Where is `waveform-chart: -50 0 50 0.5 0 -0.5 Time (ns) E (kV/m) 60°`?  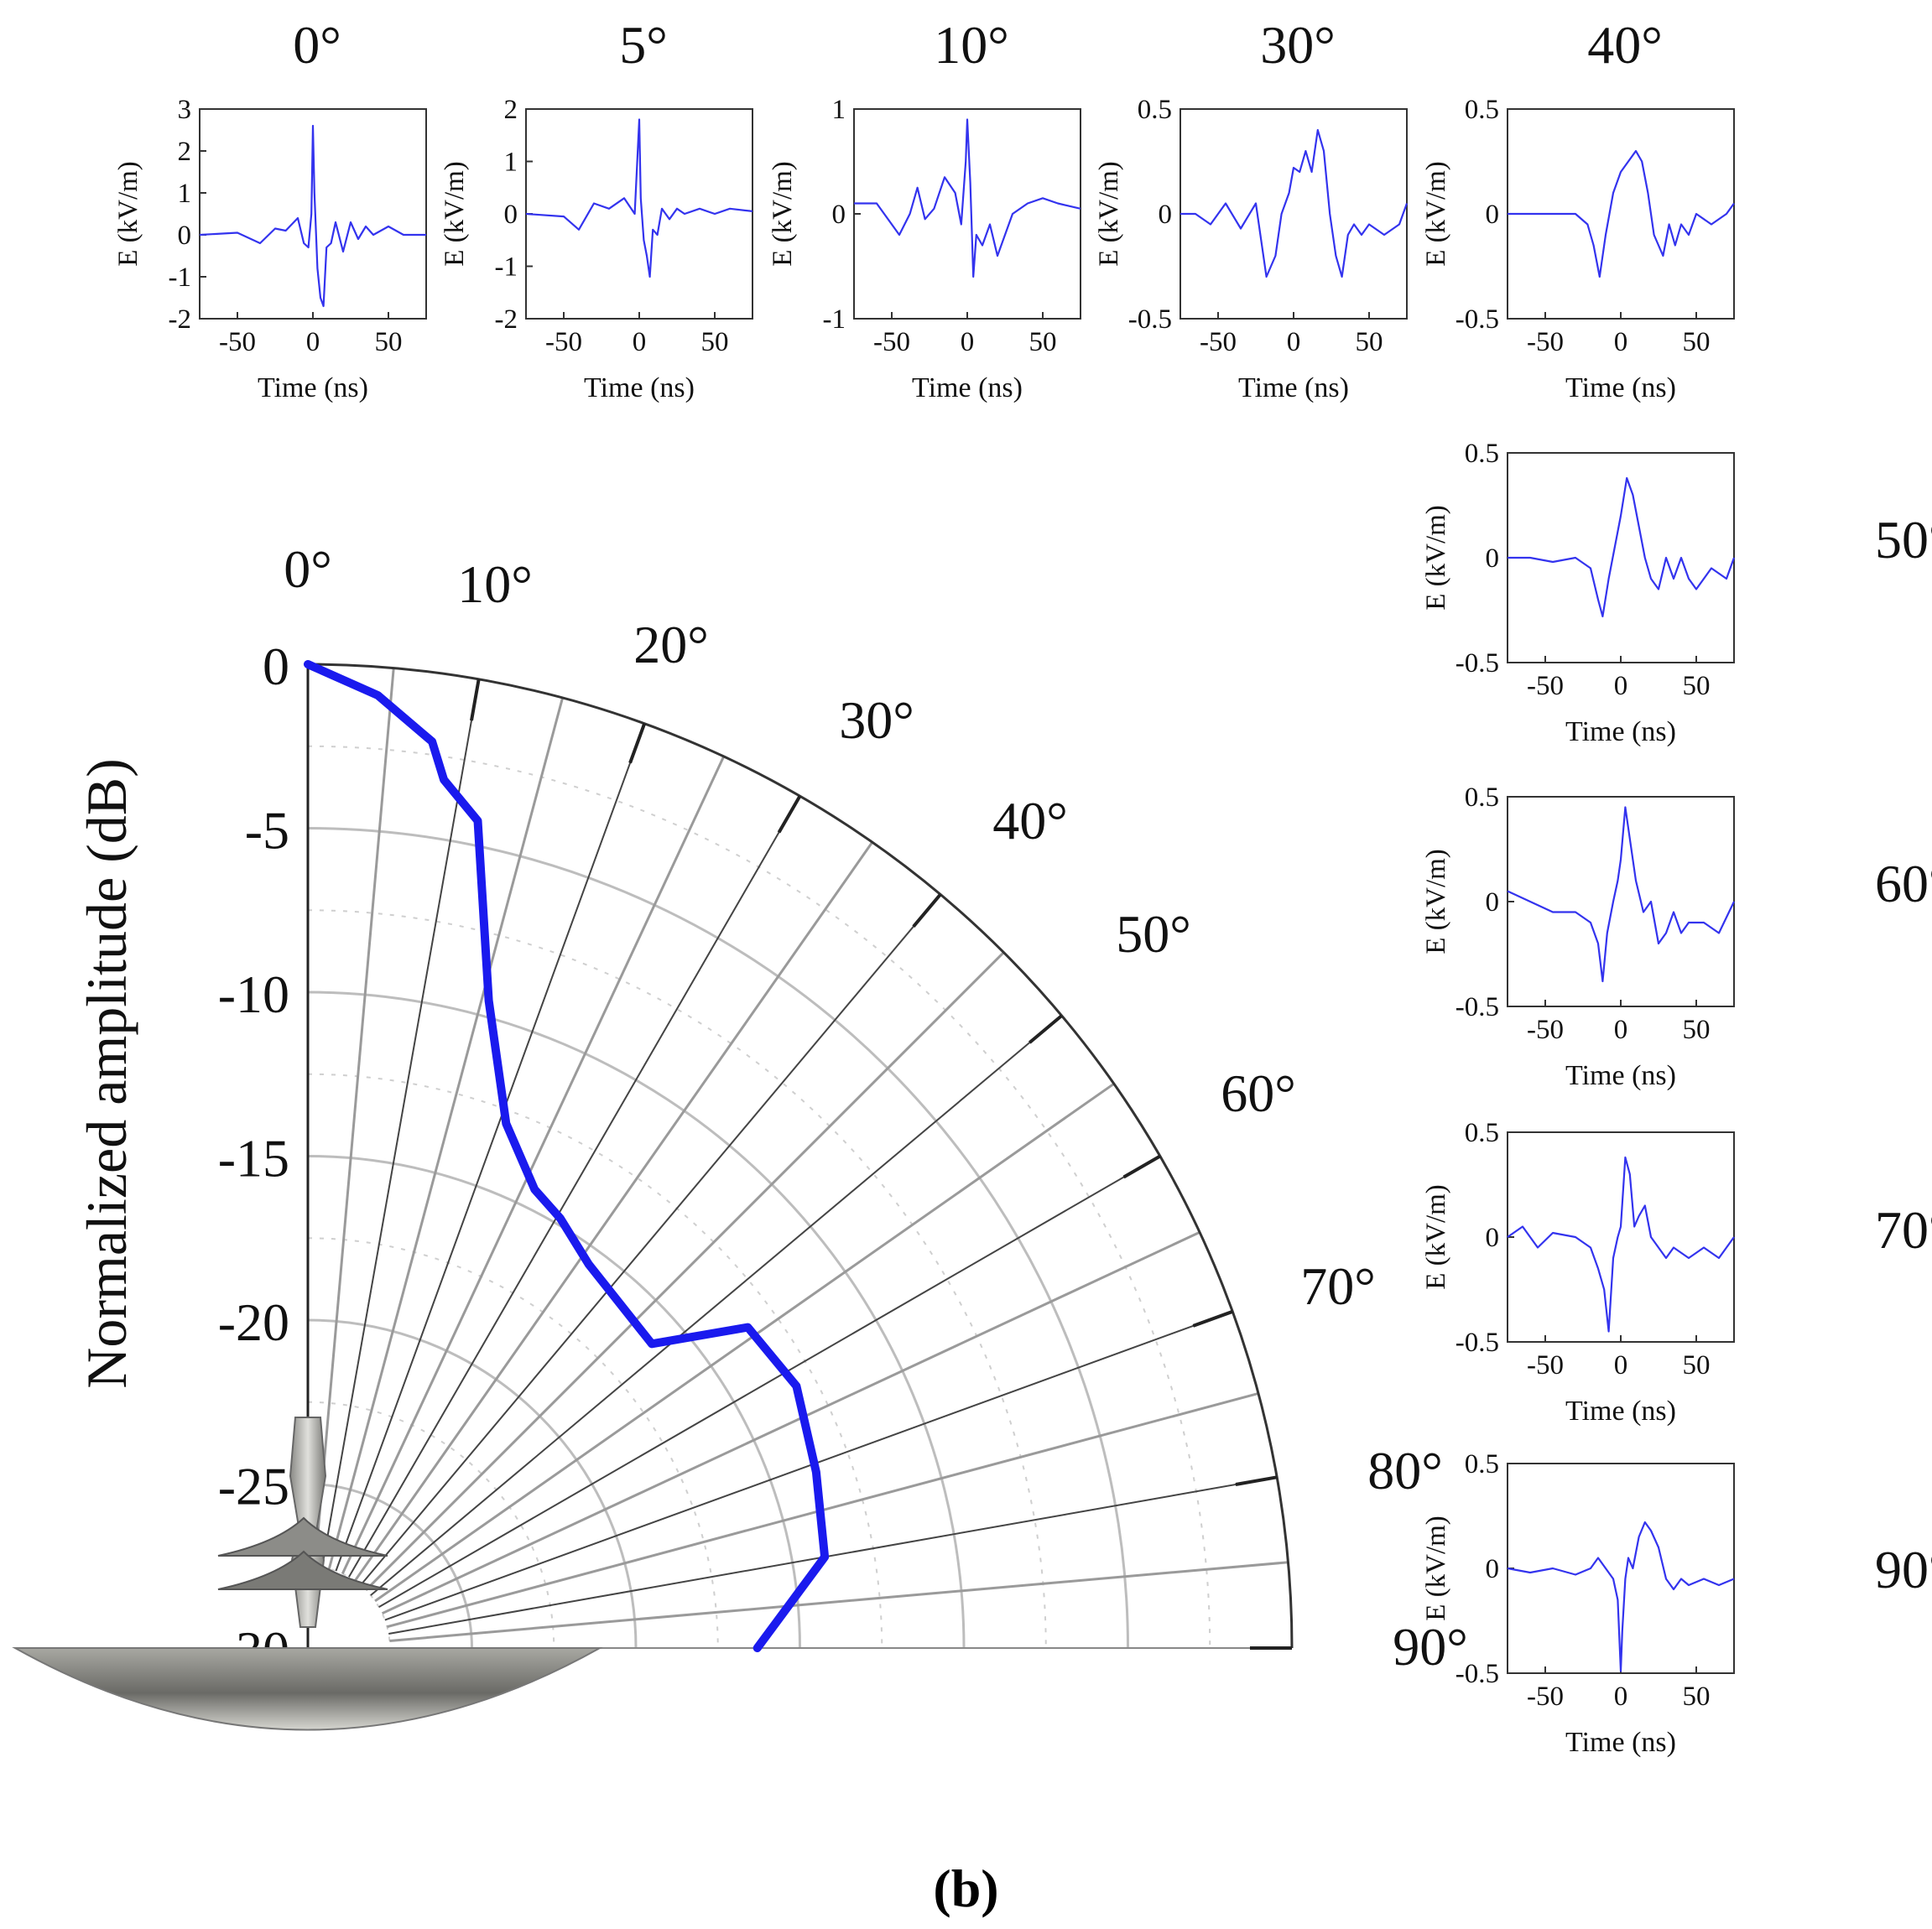
waveform-chart: -50 0 50 0.5 0 -0.5 Time (ns) E (kV/m) 60° is located at coordinates (1676, 937).